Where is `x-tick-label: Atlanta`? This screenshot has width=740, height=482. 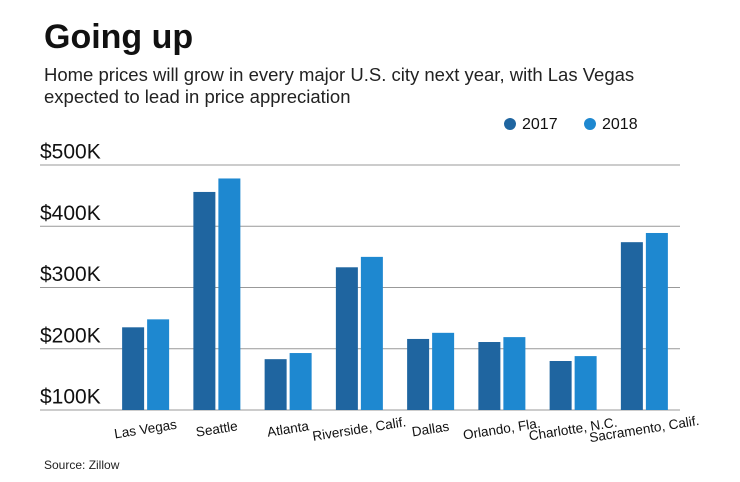
x-tick-label: Atlanta is located at coordinates (288, 428).